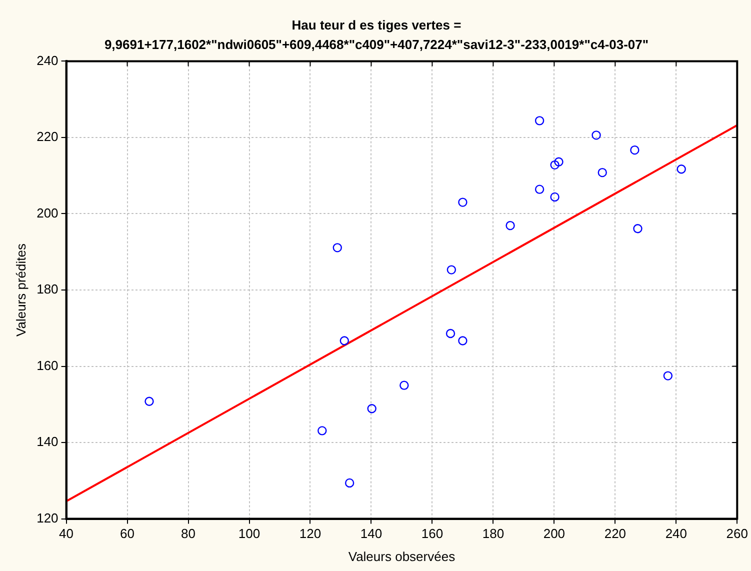 The image size is (751, 571). I want to click on chart-subtitle: 9,9691+177,1602*"ndwi0605"+609,4468*"c409"+407,7224*"savi12-3"-233,0019*"c4-03-07", so click(376, 44).